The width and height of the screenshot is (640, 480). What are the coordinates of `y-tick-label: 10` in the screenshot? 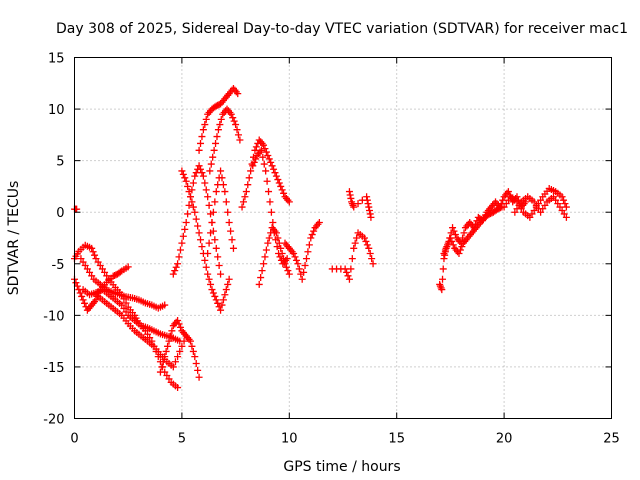 It's located at (56, 110).